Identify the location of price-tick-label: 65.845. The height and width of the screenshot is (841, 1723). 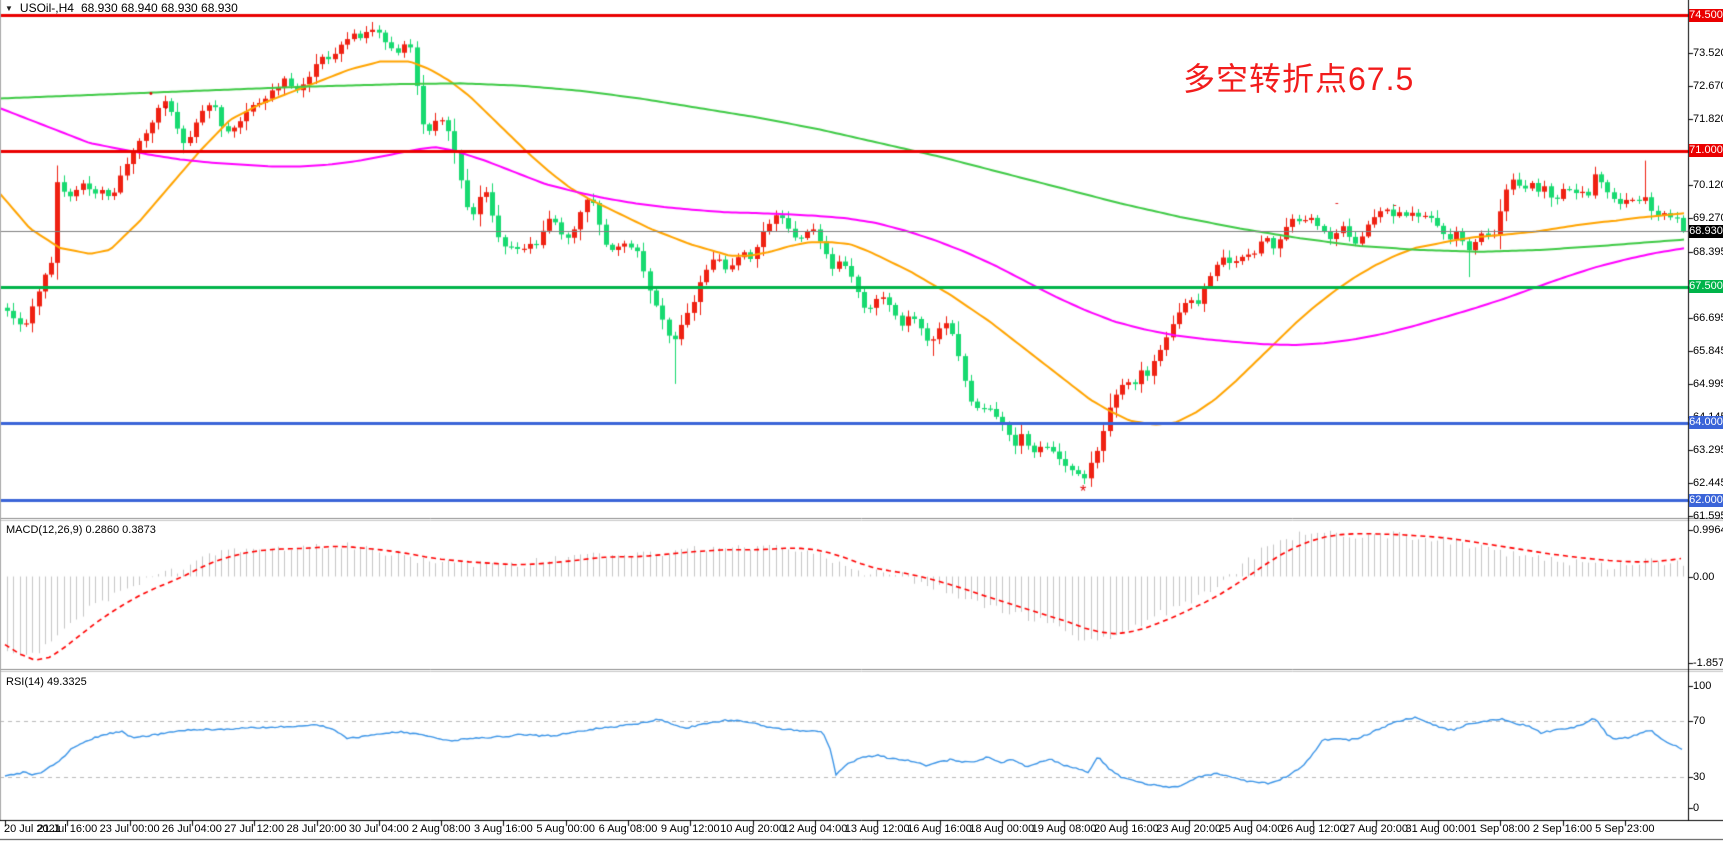
(1708, 351).